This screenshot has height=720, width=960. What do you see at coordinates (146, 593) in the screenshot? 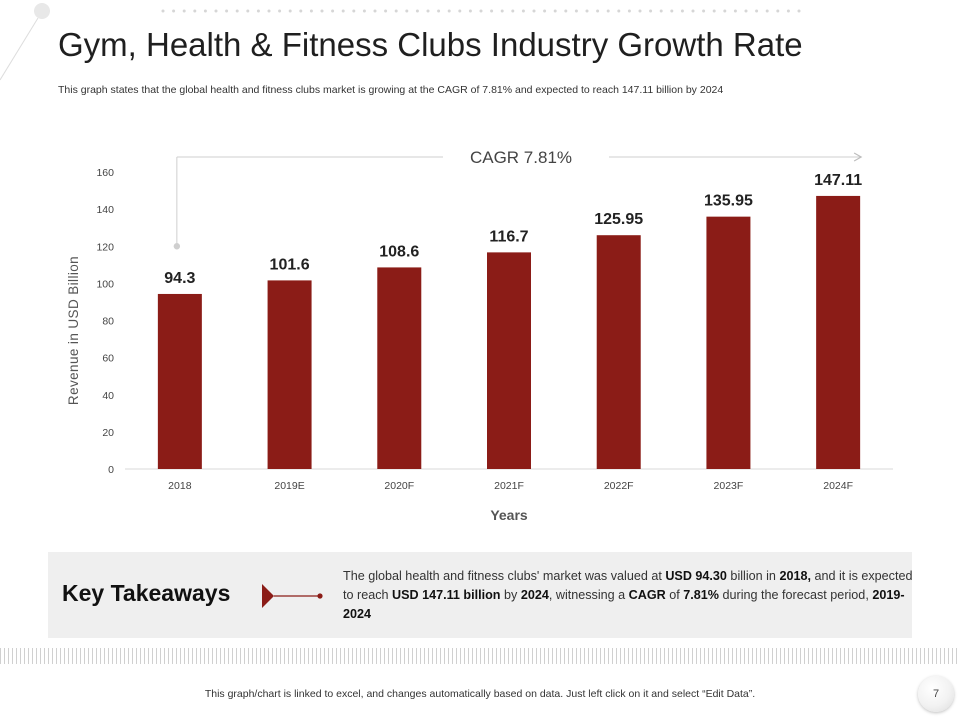
I see `key-takeaways-heading: Key Takeaways` at bounding box center [146, 593].